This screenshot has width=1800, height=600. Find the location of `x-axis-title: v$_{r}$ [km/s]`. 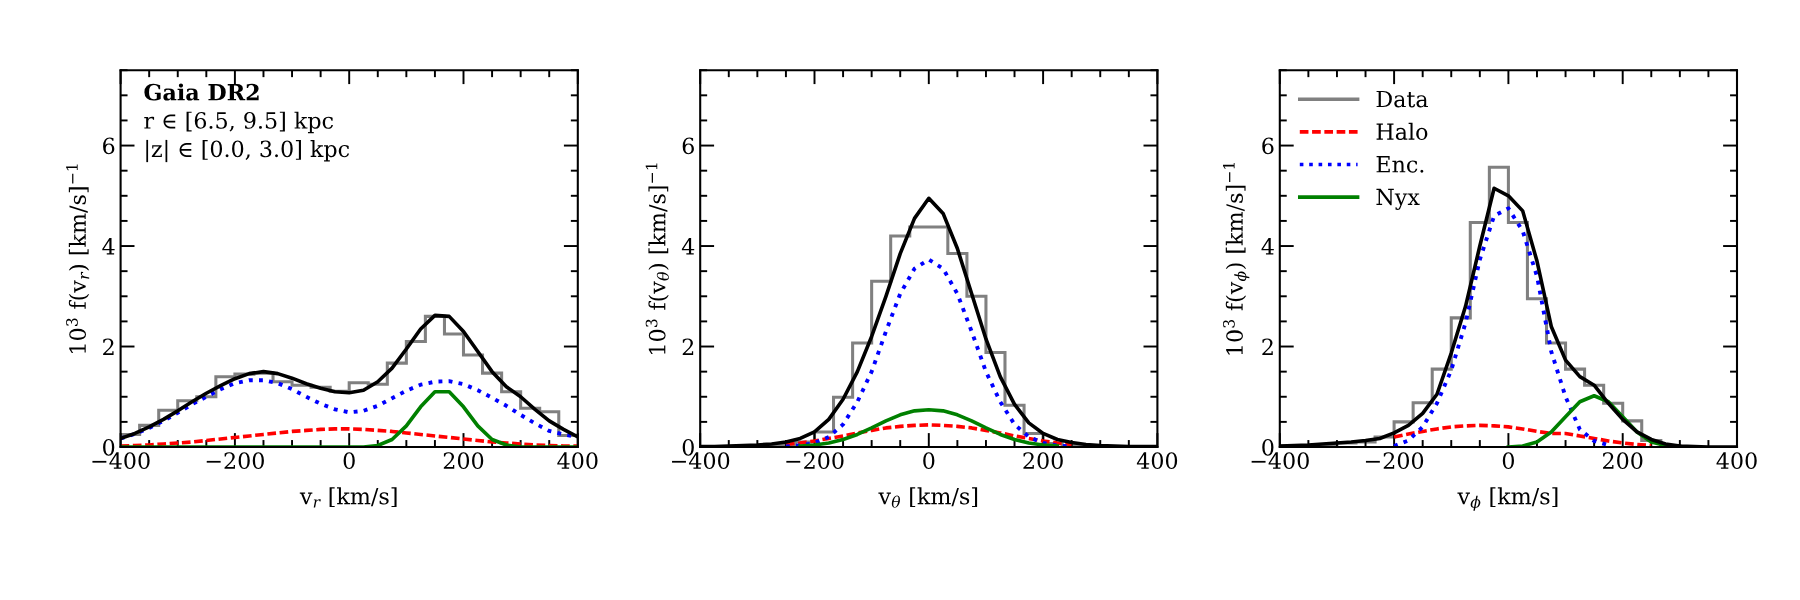

x-axis-title: v$_{r}$ [km/s] is located at coordinates (348, 497).